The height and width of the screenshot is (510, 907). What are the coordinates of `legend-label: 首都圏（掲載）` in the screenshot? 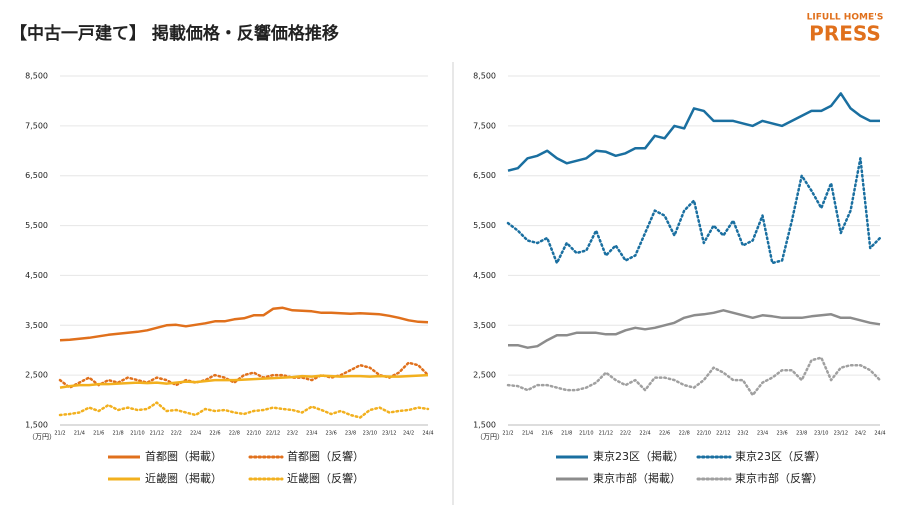 It's located at (183, 456).